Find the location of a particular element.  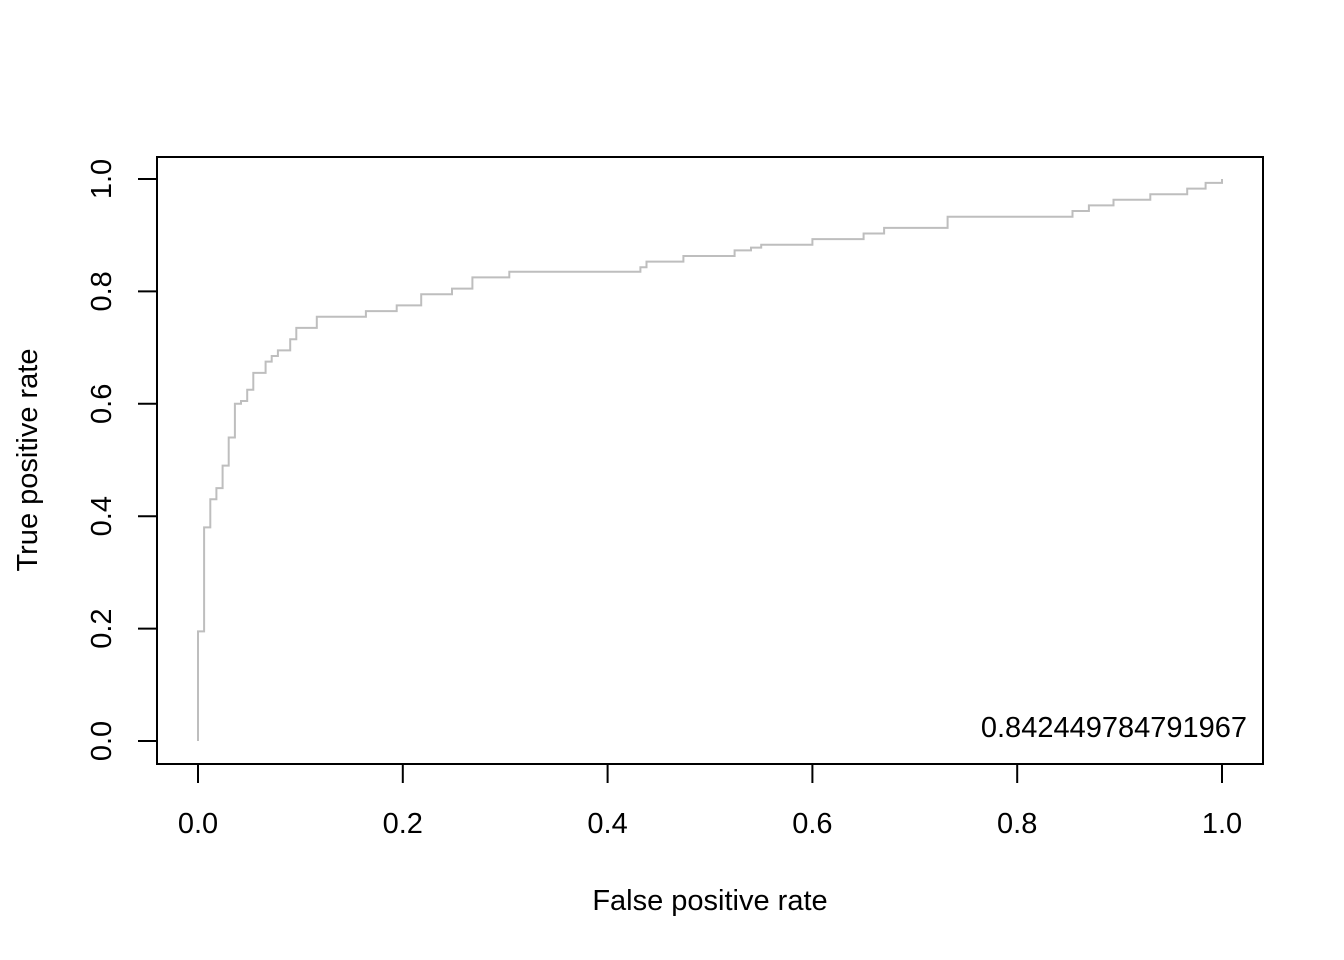

y-tick-label: 0.6 is located at coordinates (102, 404).